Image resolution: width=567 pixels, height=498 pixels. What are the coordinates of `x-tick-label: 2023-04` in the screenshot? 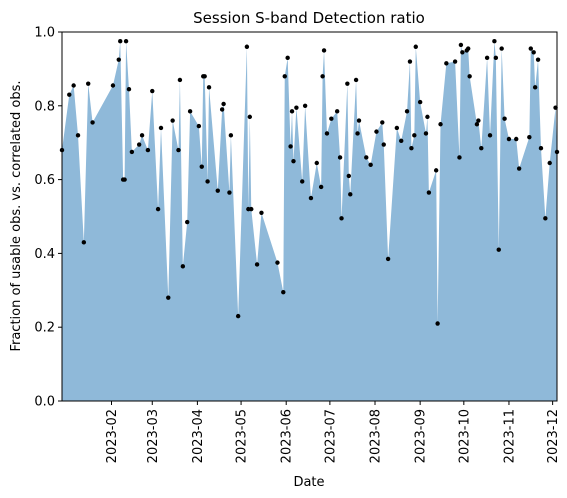 It's located at (198, 436).